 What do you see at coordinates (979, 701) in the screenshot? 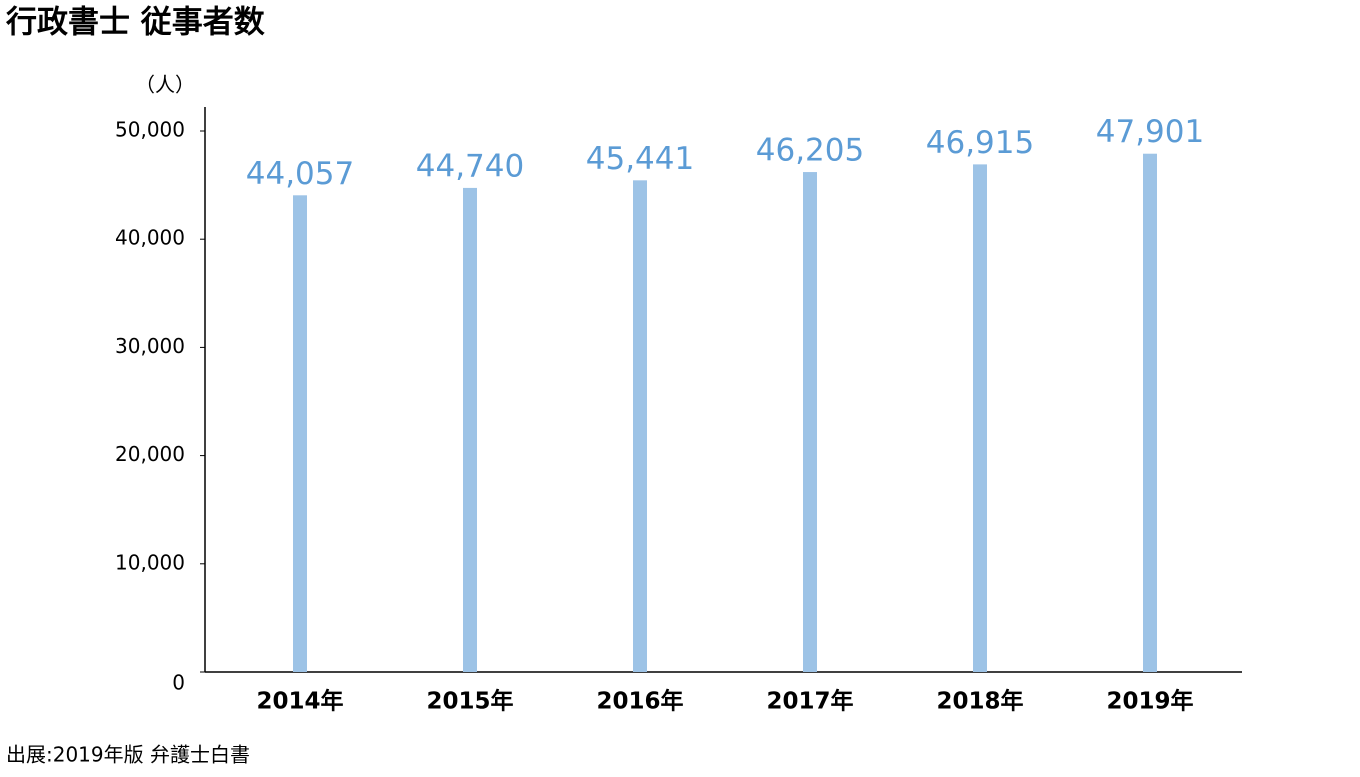
I see `x-tick-label: 2018年` at bounding box center [979, 701].